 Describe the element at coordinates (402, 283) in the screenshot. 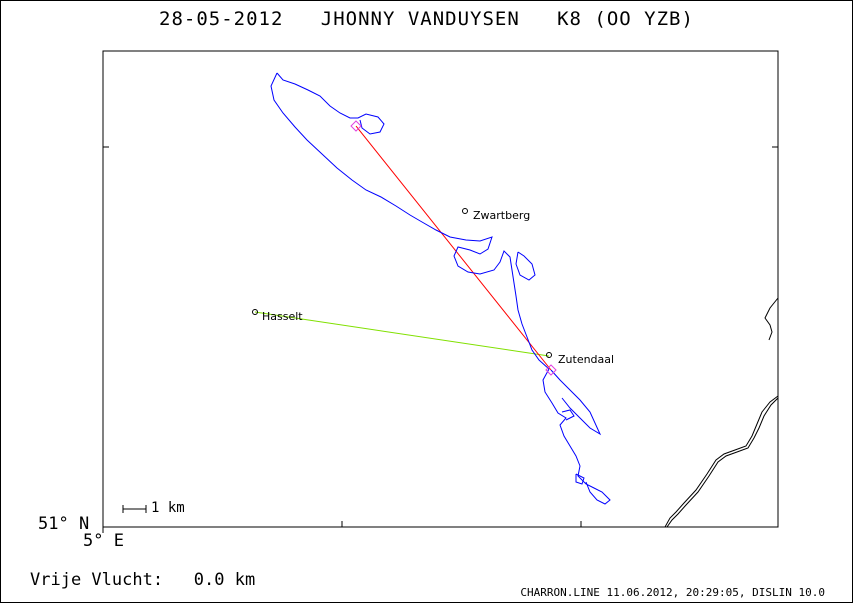

I see `place-markers` at that location.